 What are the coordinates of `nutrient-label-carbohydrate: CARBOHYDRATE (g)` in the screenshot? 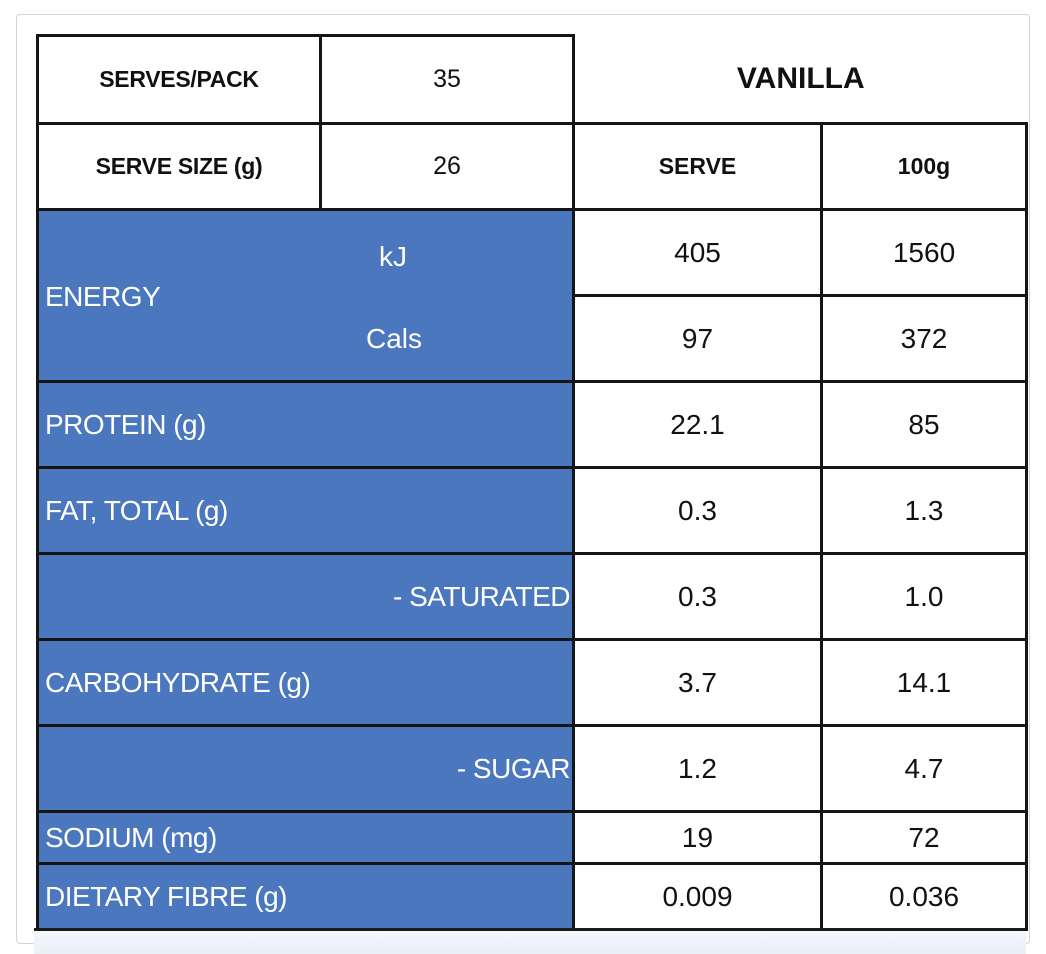 It's located at (305, 682).